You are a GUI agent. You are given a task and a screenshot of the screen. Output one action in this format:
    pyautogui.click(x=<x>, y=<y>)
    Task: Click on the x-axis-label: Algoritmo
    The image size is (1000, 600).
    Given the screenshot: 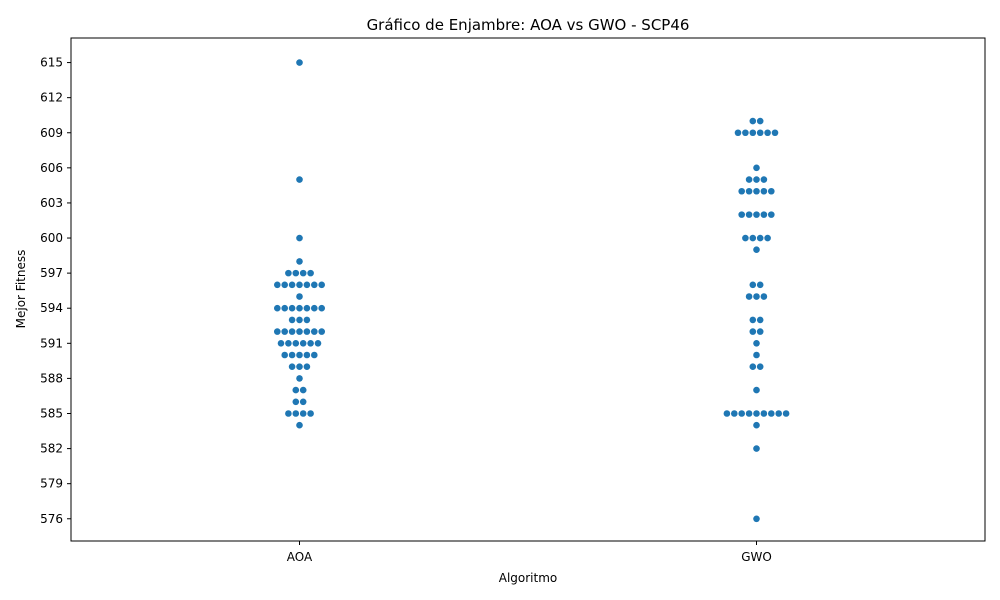 What is the action you would take?
    pyautogui.click(x=528, y=578)
    